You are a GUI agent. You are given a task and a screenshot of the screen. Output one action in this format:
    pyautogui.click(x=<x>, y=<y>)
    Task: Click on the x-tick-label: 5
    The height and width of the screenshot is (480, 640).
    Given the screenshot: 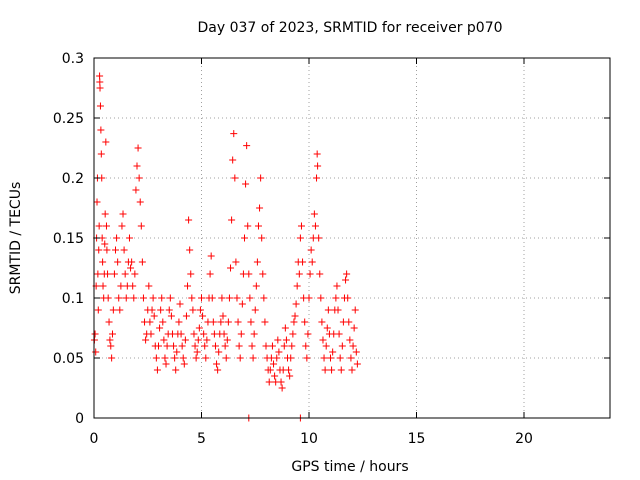 What is the action you would take?
    pyautogui.click(x=201, y=439)
    